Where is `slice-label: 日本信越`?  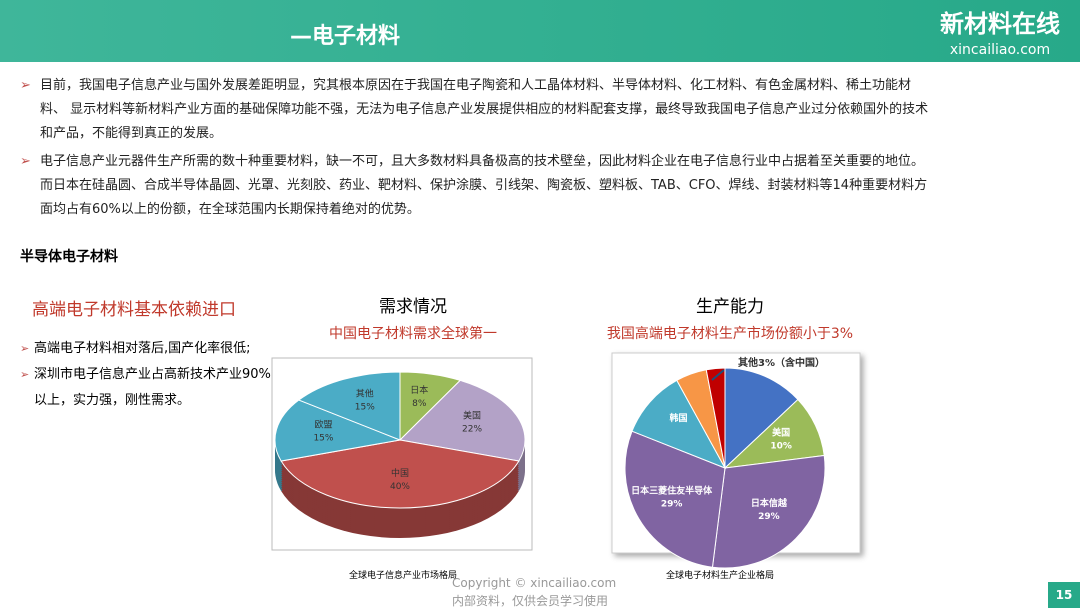 slice-label: 日本信越 is located at coordinates (769, 503).